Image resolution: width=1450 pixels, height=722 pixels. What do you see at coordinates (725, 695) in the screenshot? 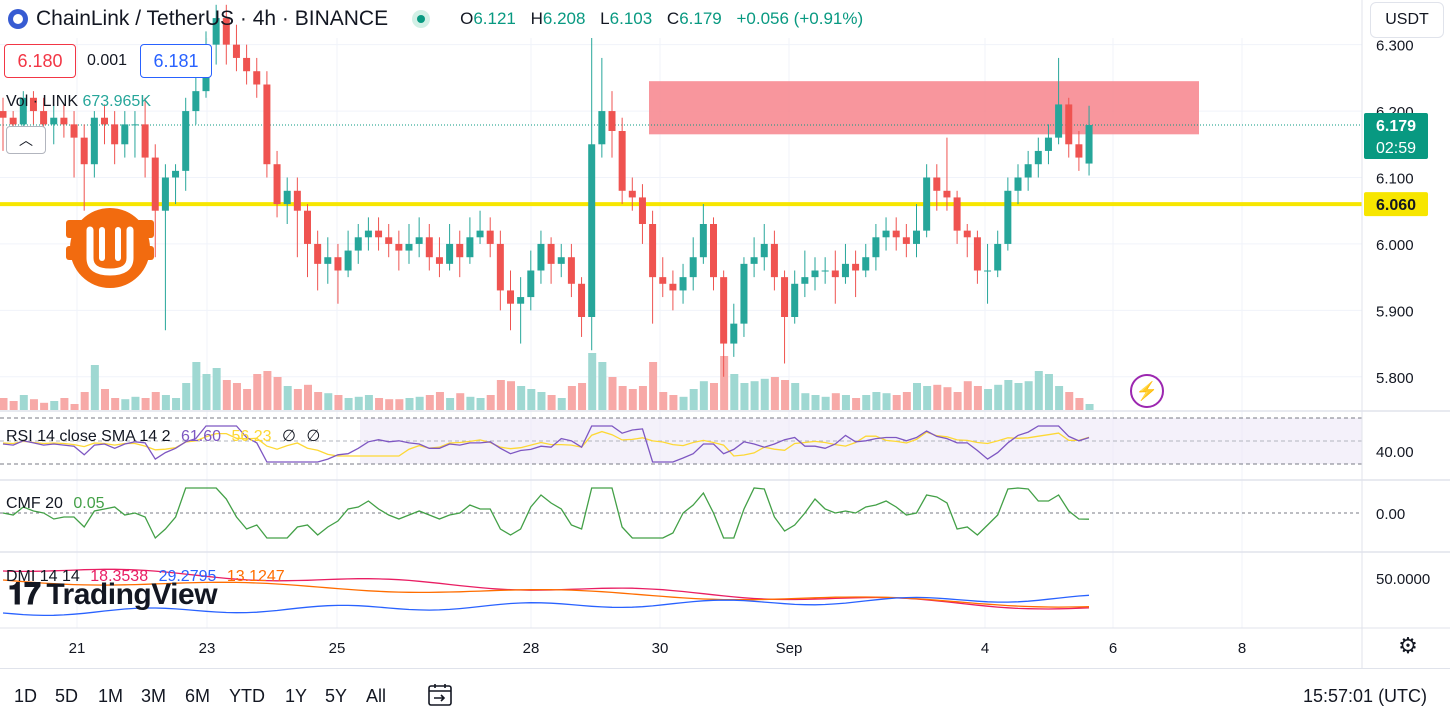
I see `bottom-toolbar` at bounding box center [725, 695].